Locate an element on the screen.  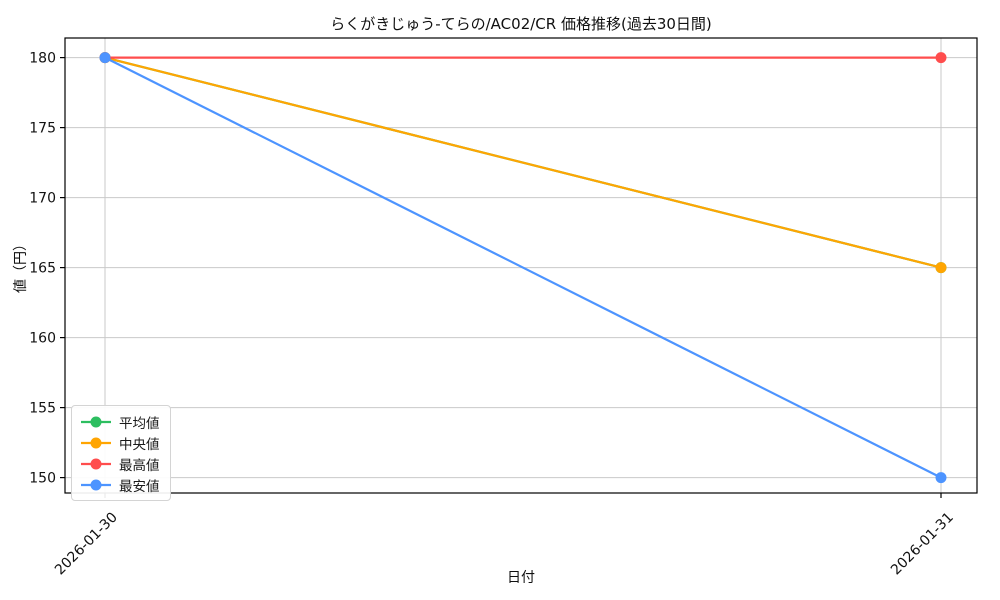
legend-label: 中央値 is located at coordinates (139, 444).